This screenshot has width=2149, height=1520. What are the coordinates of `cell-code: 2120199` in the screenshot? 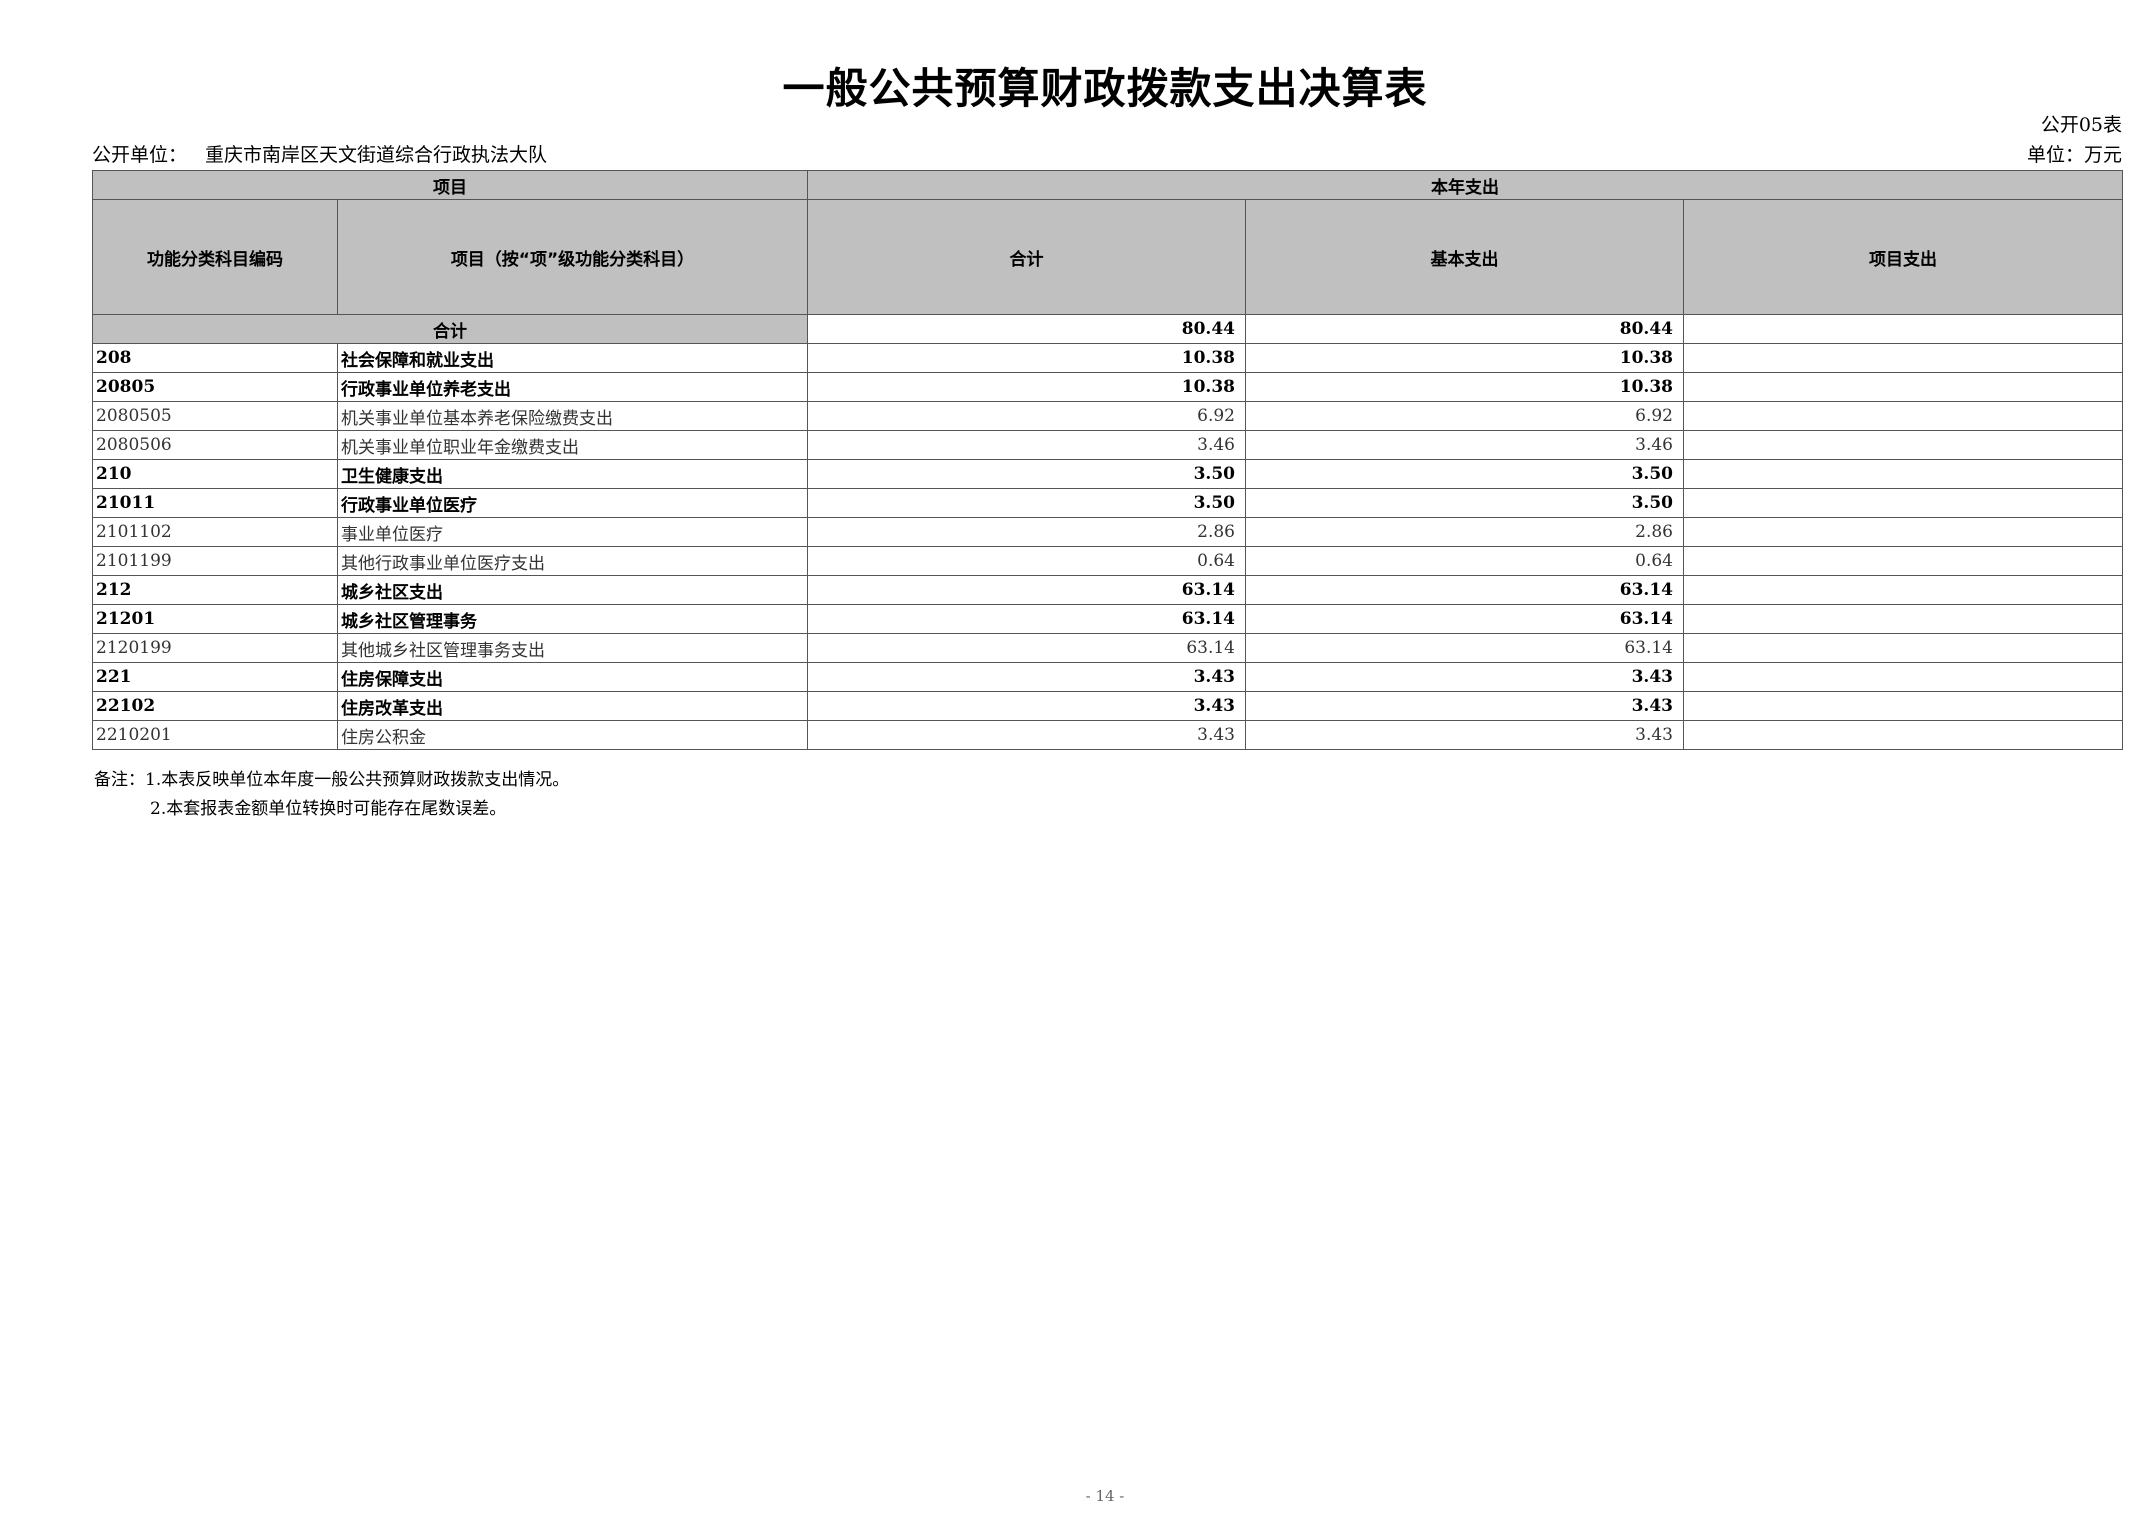 It's located at (215, 648).